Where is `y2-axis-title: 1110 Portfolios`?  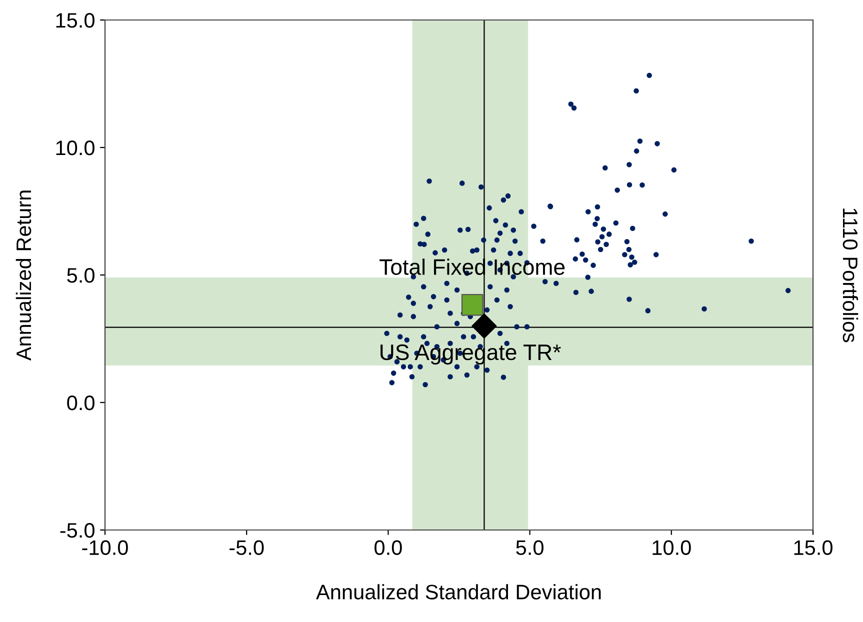
y2-axis-title: 1110 Portfolios is located at coordinates (850, 275).